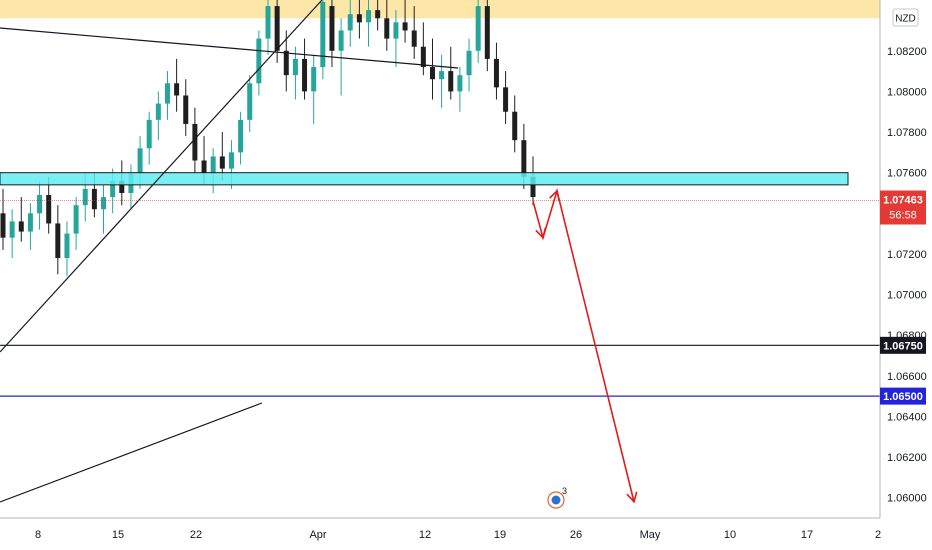  Describe the element at coordinates (907, 499) in the screenshot. I see `price-tick-label: 1.06000` at that location.